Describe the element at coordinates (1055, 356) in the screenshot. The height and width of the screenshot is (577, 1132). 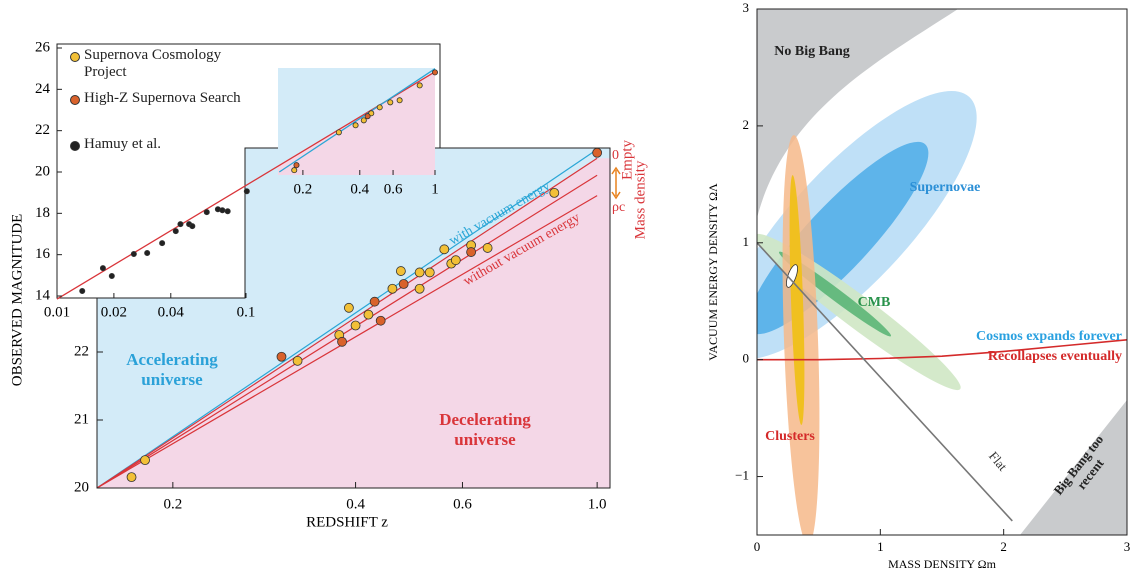
I see `series-label: Recollapses eventually` at that location.